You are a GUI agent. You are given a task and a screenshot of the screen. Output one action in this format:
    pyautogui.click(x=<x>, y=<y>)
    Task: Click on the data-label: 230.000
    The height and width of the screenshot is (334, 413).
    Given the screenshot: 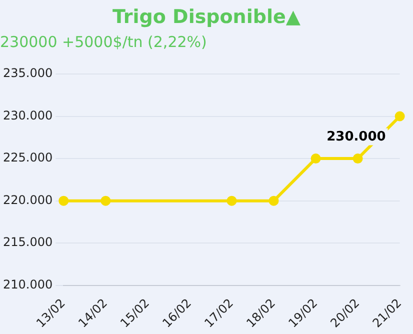 What is the action you would take?
    pyautogui.click(x=356, y=137)
    